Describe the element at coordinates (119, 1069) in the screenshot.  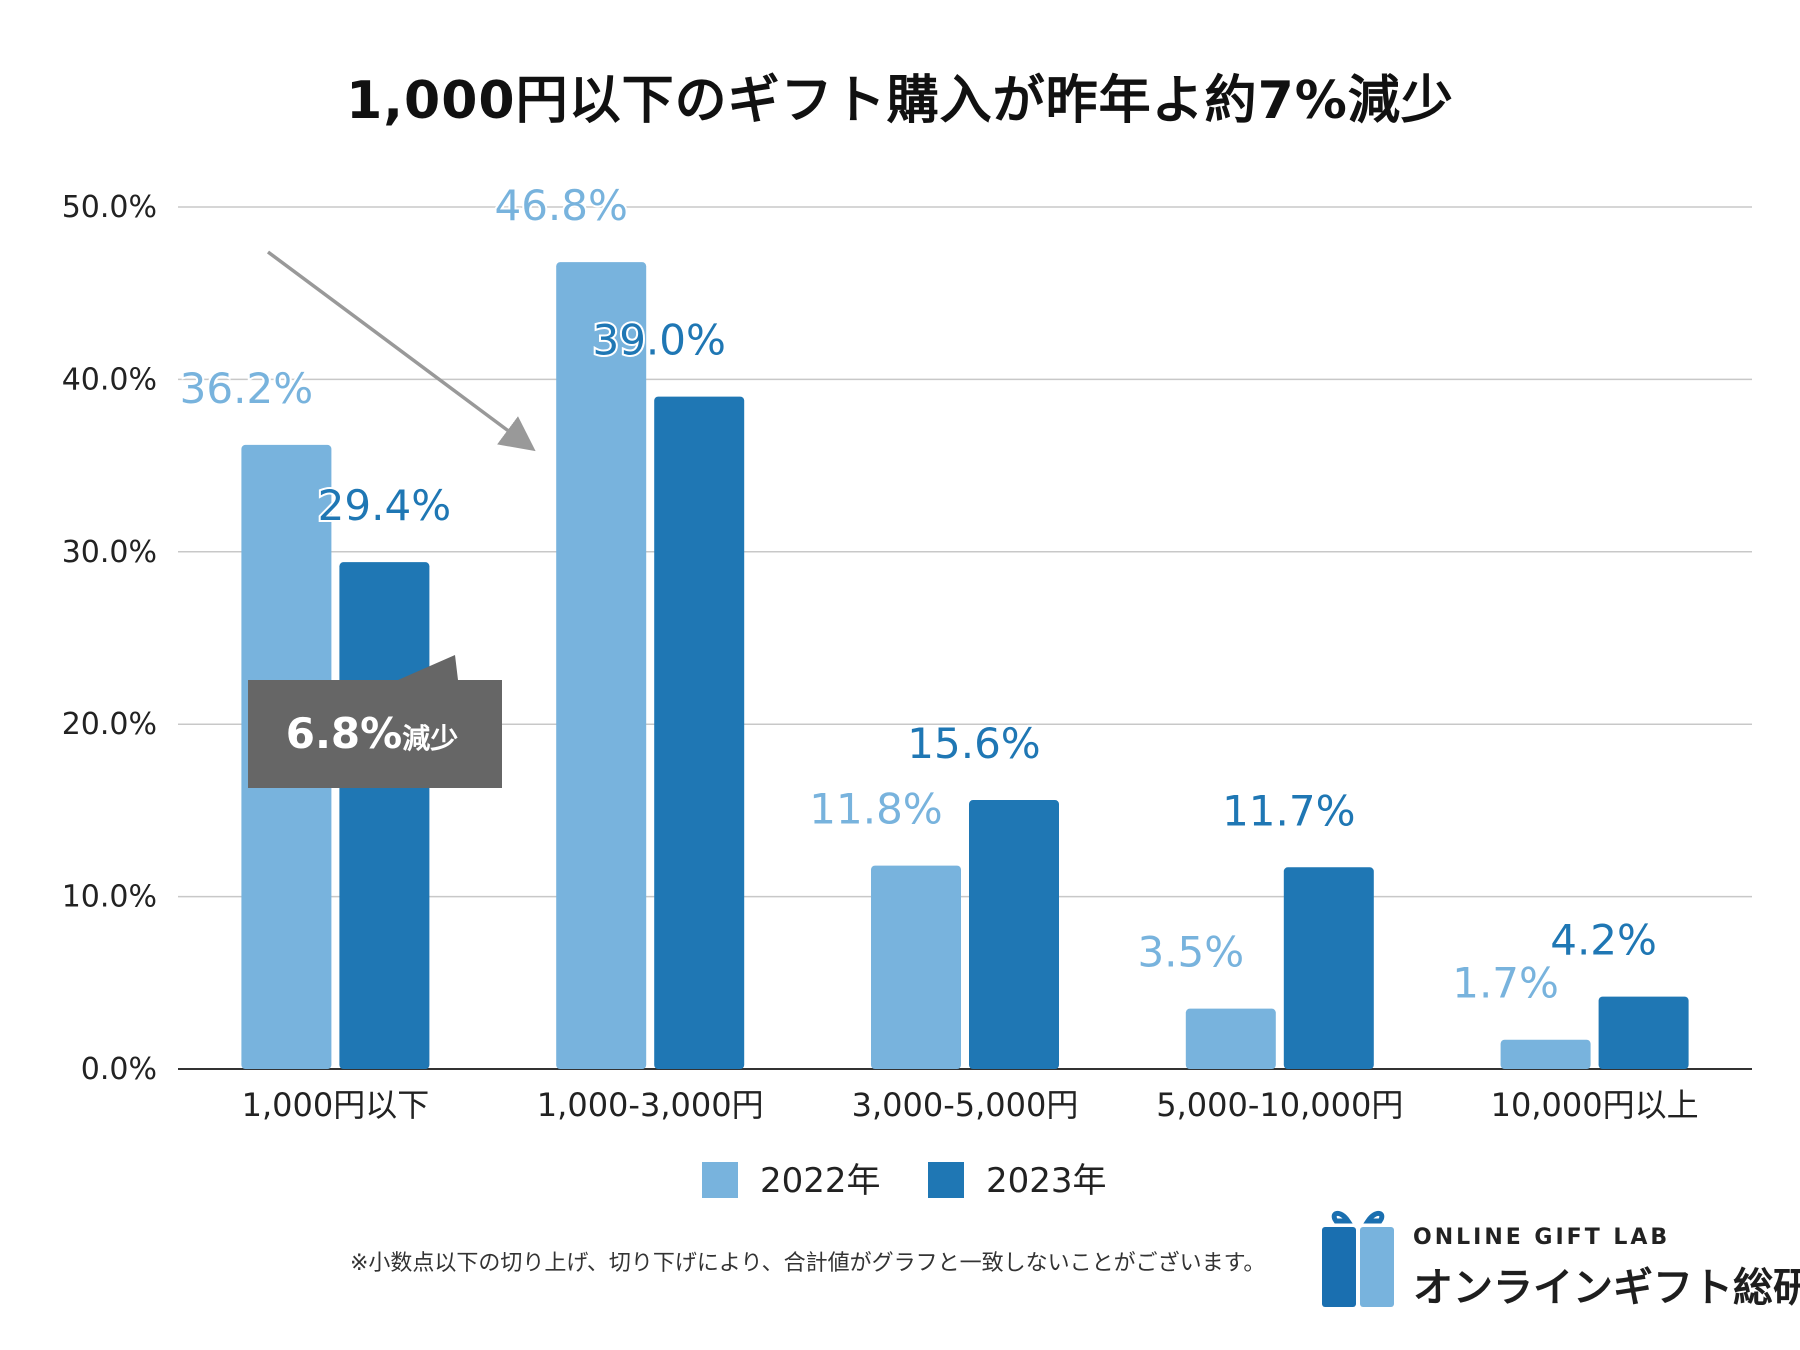
I see `y-tick-label: 0.0%` at that location.